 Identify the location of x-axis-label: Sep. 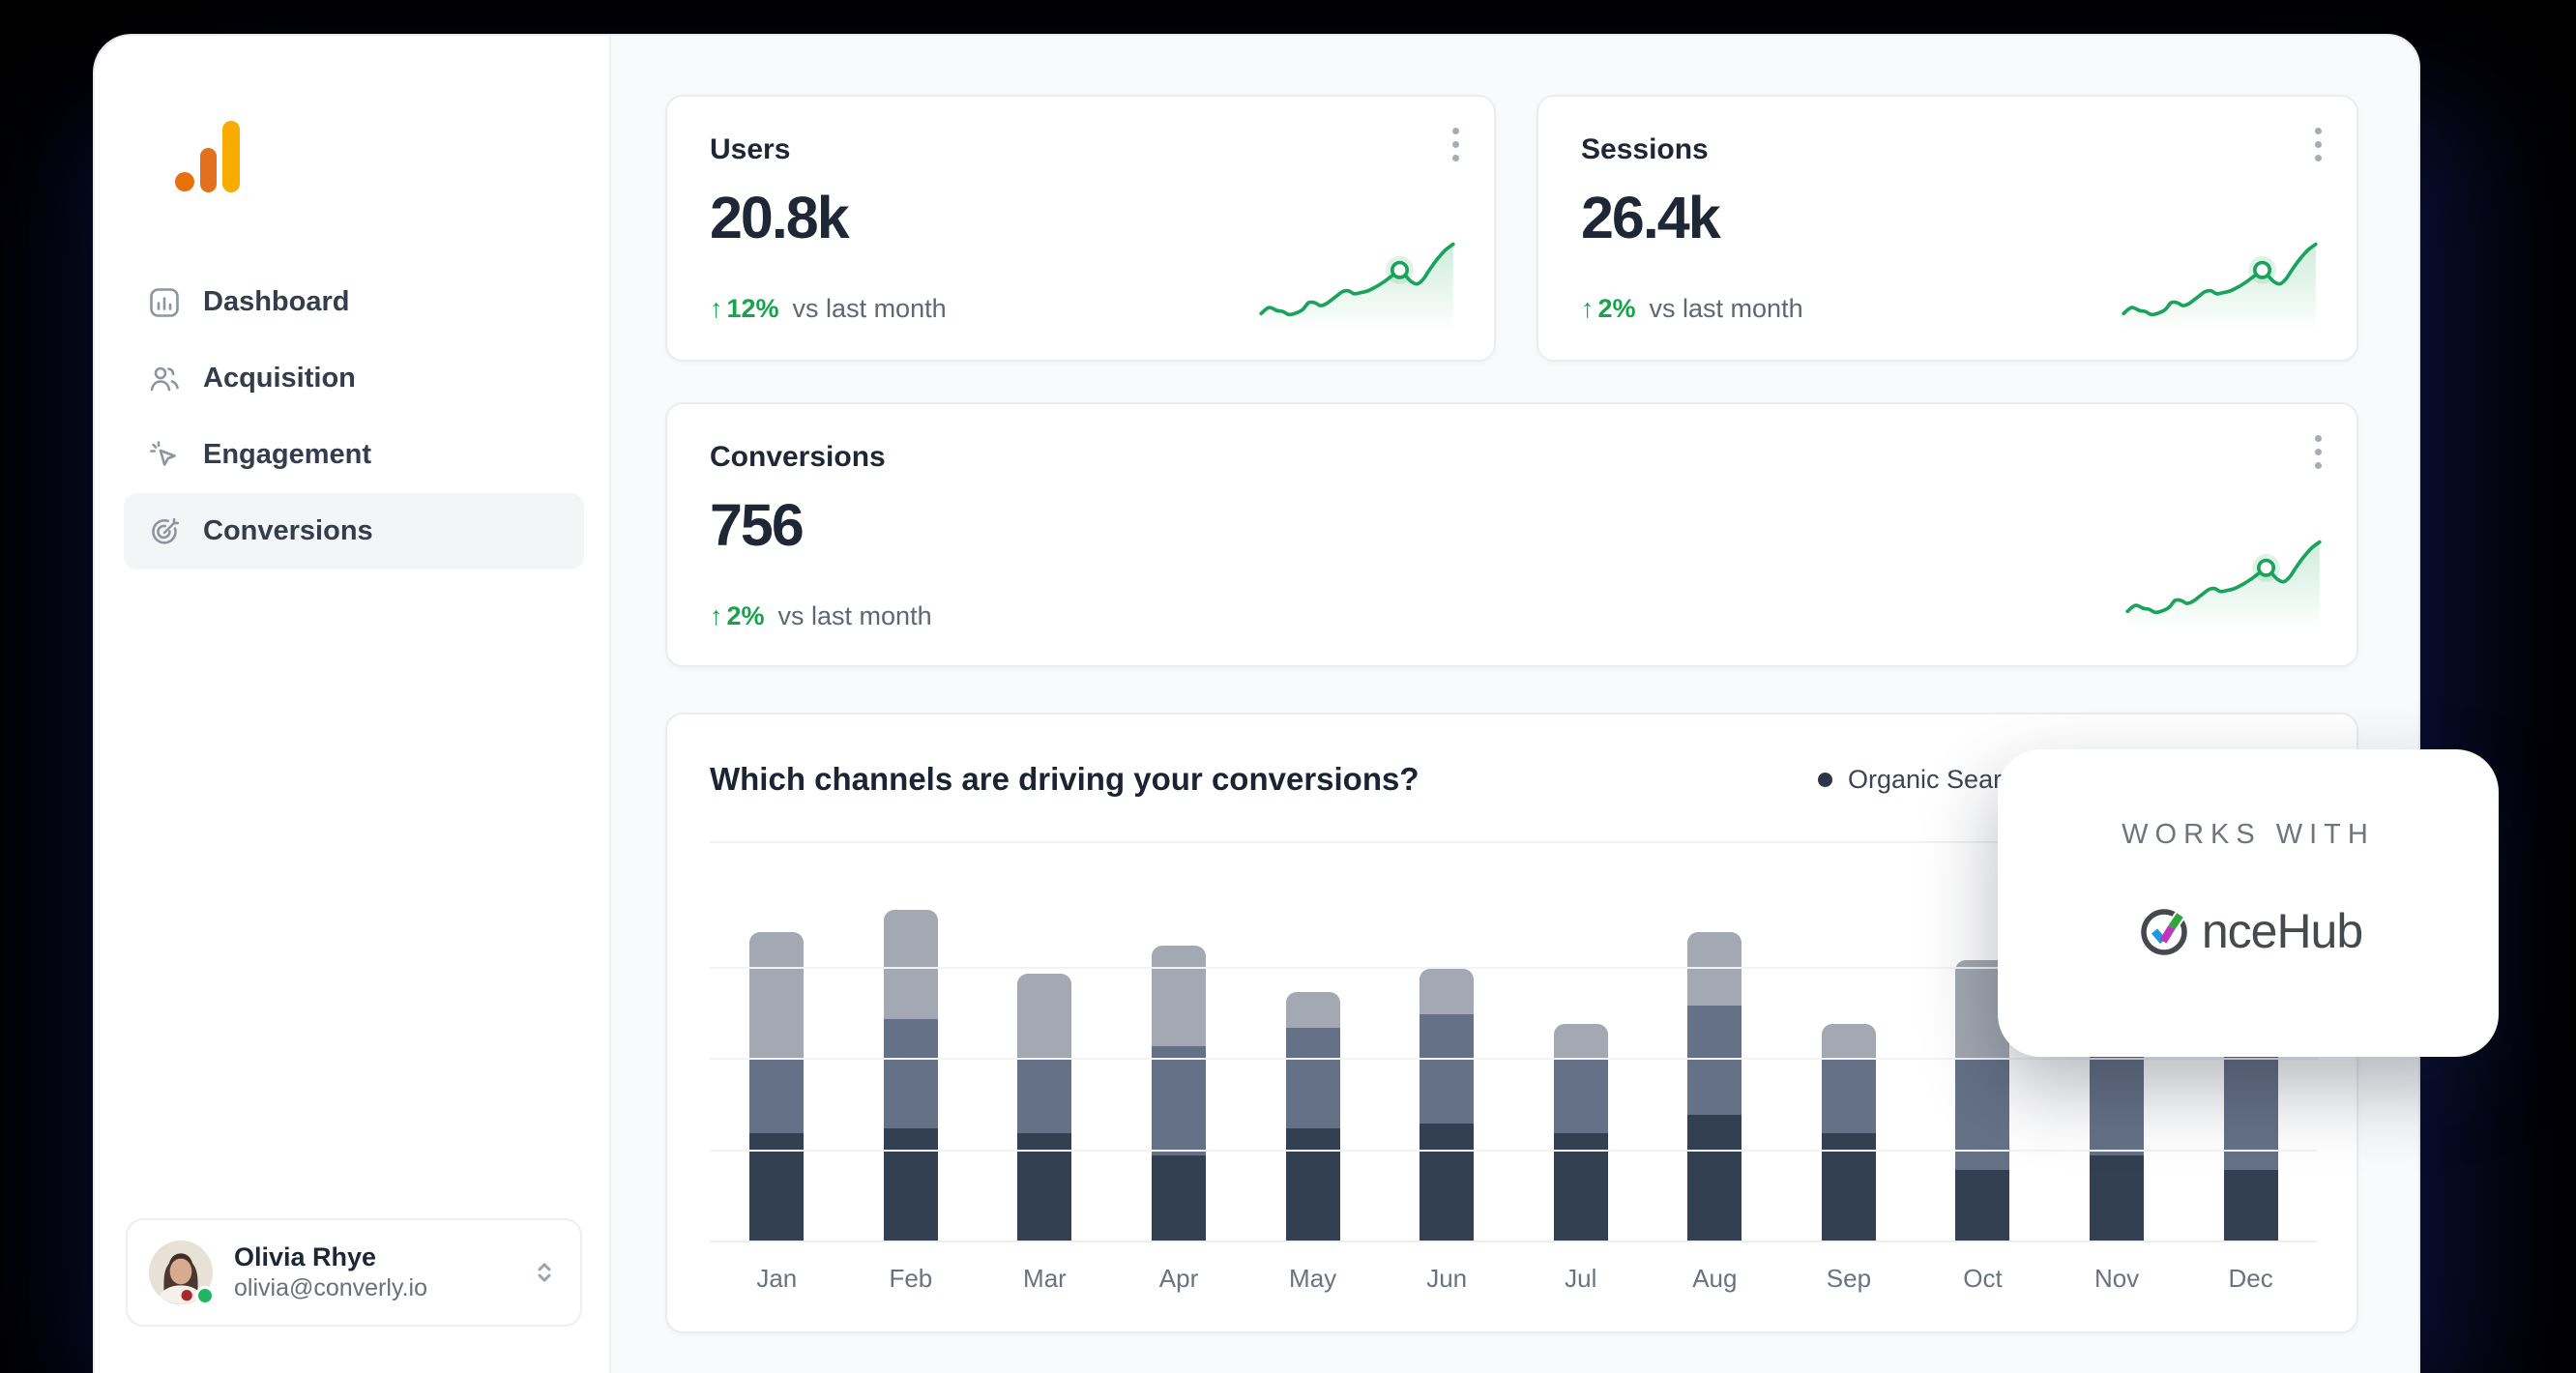
(1849, 1278).